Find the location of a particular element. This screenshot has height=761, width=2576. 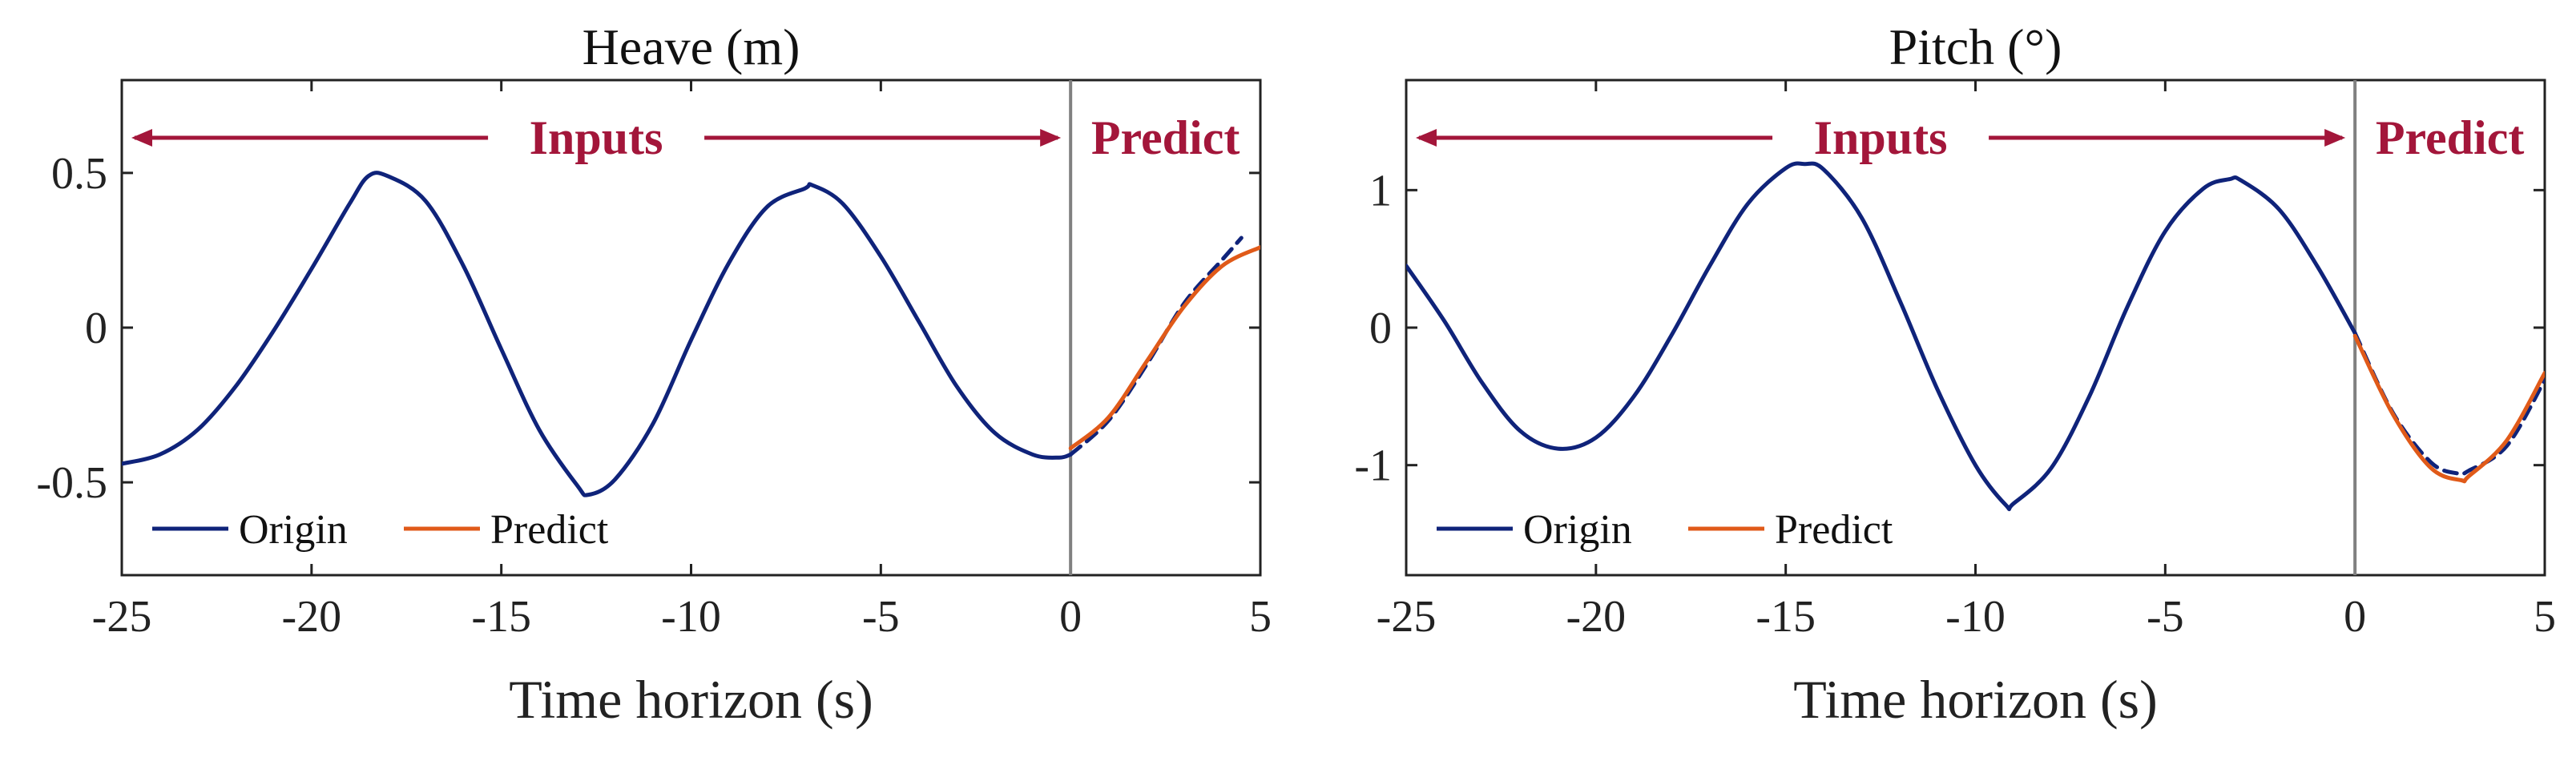

y-tick-label: 0.5 is located at coordinates (79, 174).